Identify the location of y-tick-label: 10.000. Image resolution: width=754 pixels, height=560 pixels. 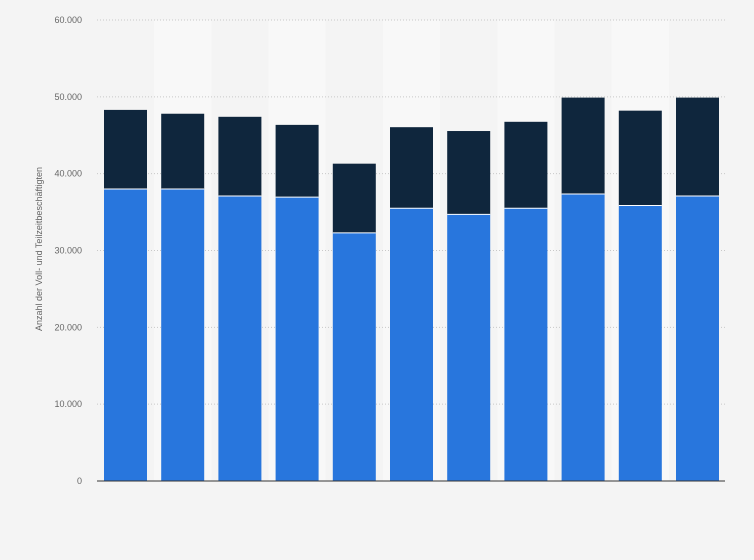
(68, 404).